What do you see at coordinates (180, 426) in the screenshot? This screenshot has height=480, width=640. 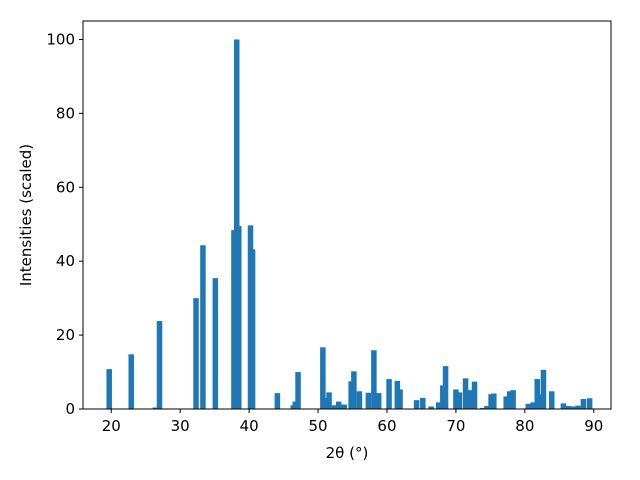 I see `x-tick-label: 30` at bounding box center [180, 426].